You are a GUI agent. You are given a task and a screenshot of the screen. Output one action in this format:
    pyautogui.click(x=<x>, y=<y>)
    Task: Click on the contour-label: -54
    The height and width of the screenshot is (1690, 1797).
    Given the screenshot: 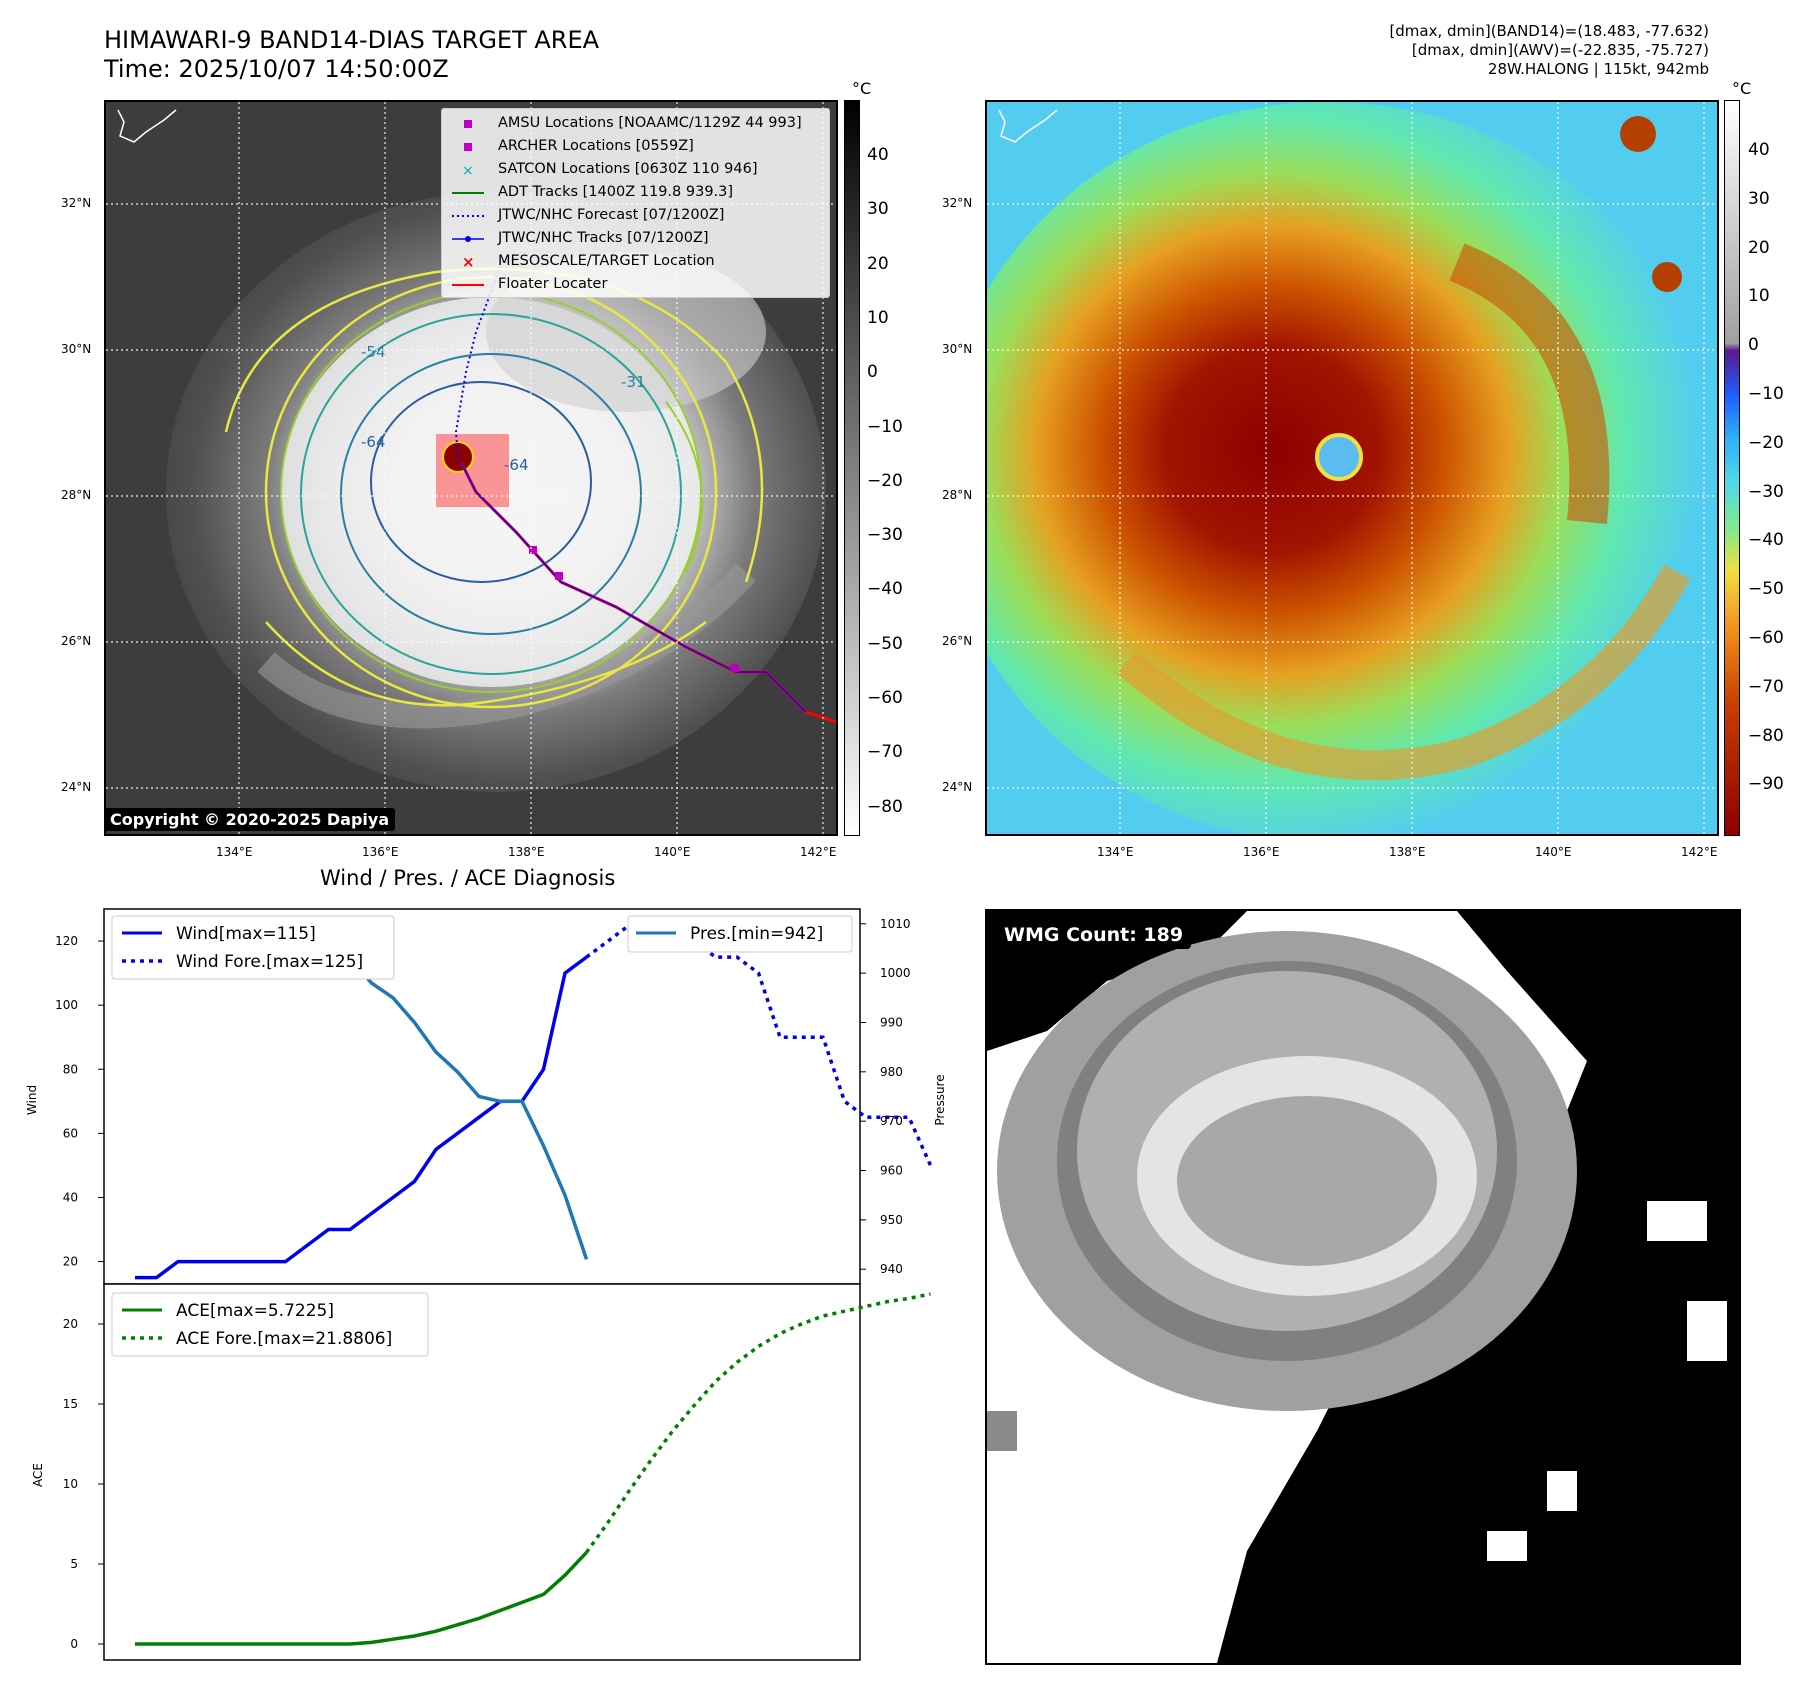 What is the action you would take?
    pyautogui.click(x=373, y=352)
    